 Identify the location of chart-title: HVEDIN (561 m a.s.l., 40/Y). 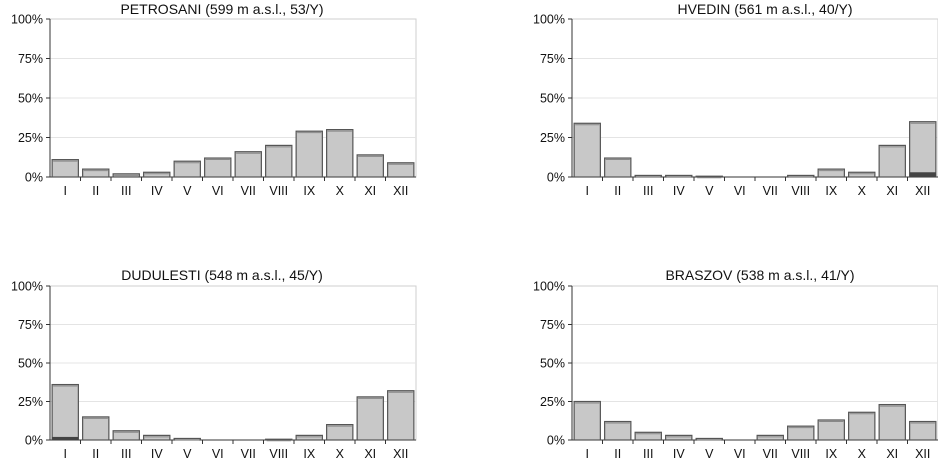
(764, 9).